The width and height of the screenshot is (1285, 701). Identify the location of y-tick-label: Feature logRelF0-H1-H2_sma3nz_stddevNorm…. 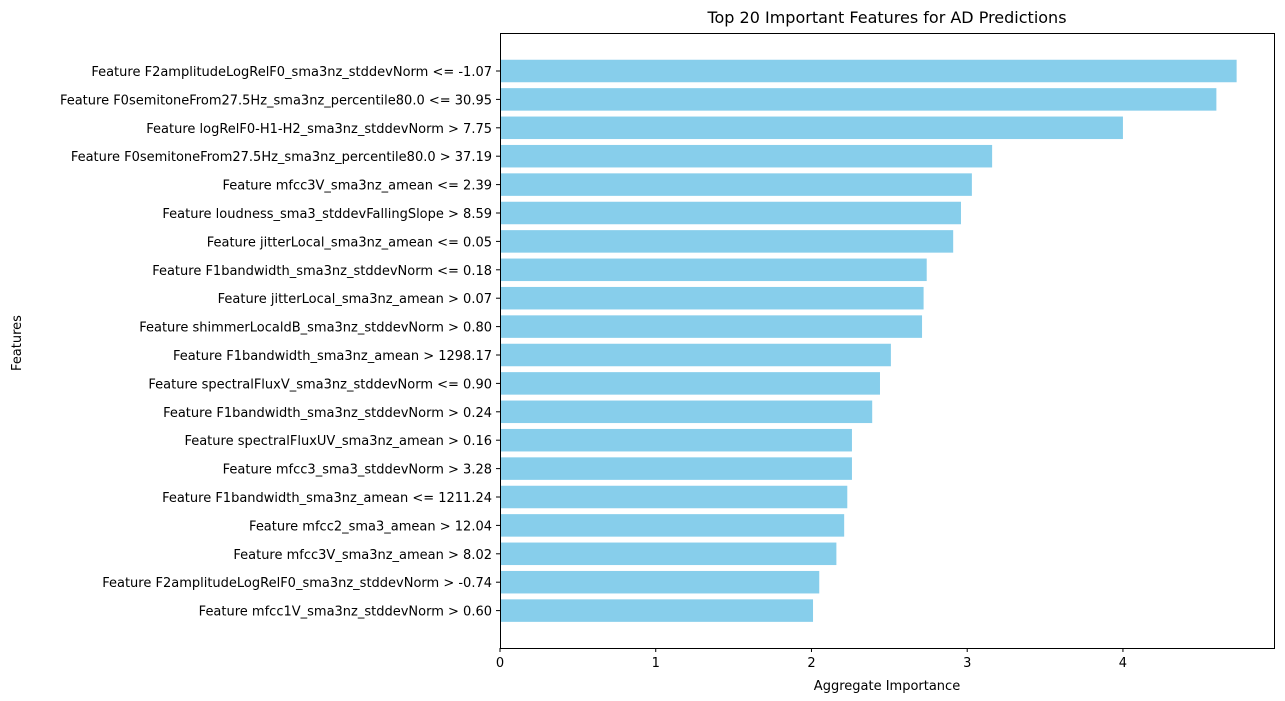
(319, 129).